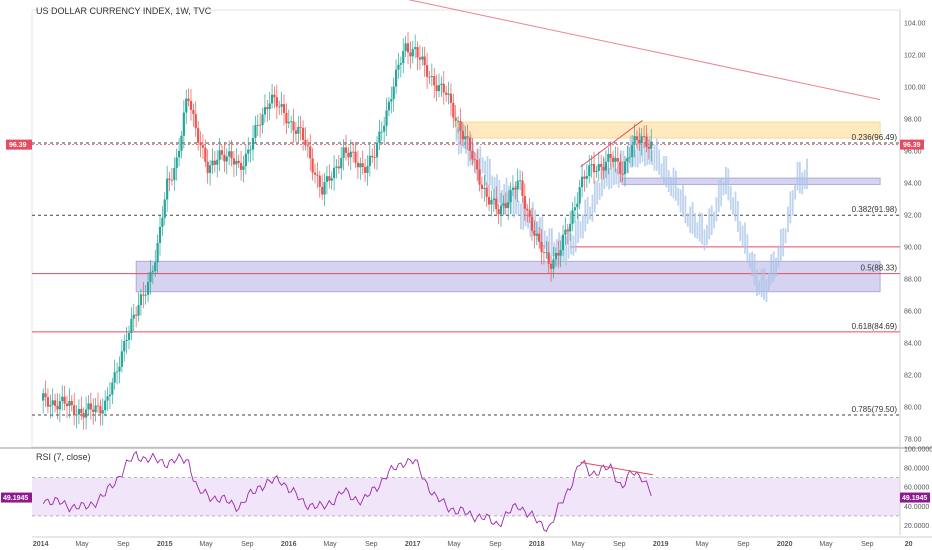 The width and height of the screenshot is (932, 550). Describe the element at coordinates (63, 457) in the screenshot. I see `rsi-label: RSI (7, close)` at that location.